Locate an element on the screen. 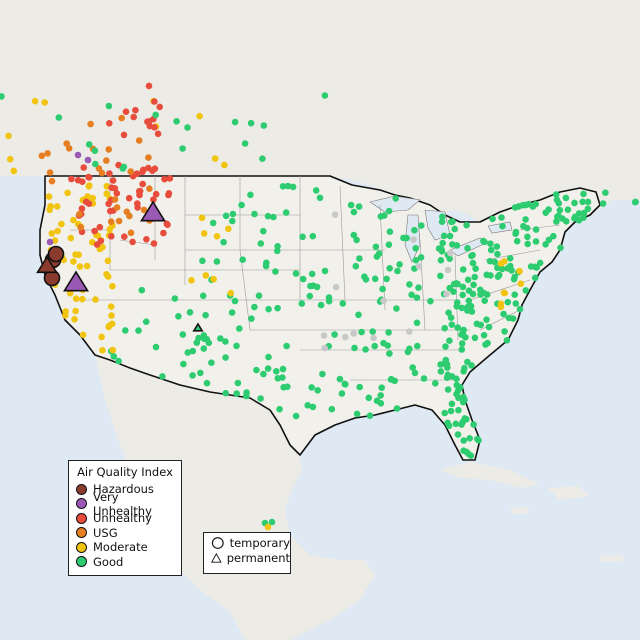 This screenshot has height=640, width=640. legend-label-temporary: temporary is located at coordinates (259, 543).